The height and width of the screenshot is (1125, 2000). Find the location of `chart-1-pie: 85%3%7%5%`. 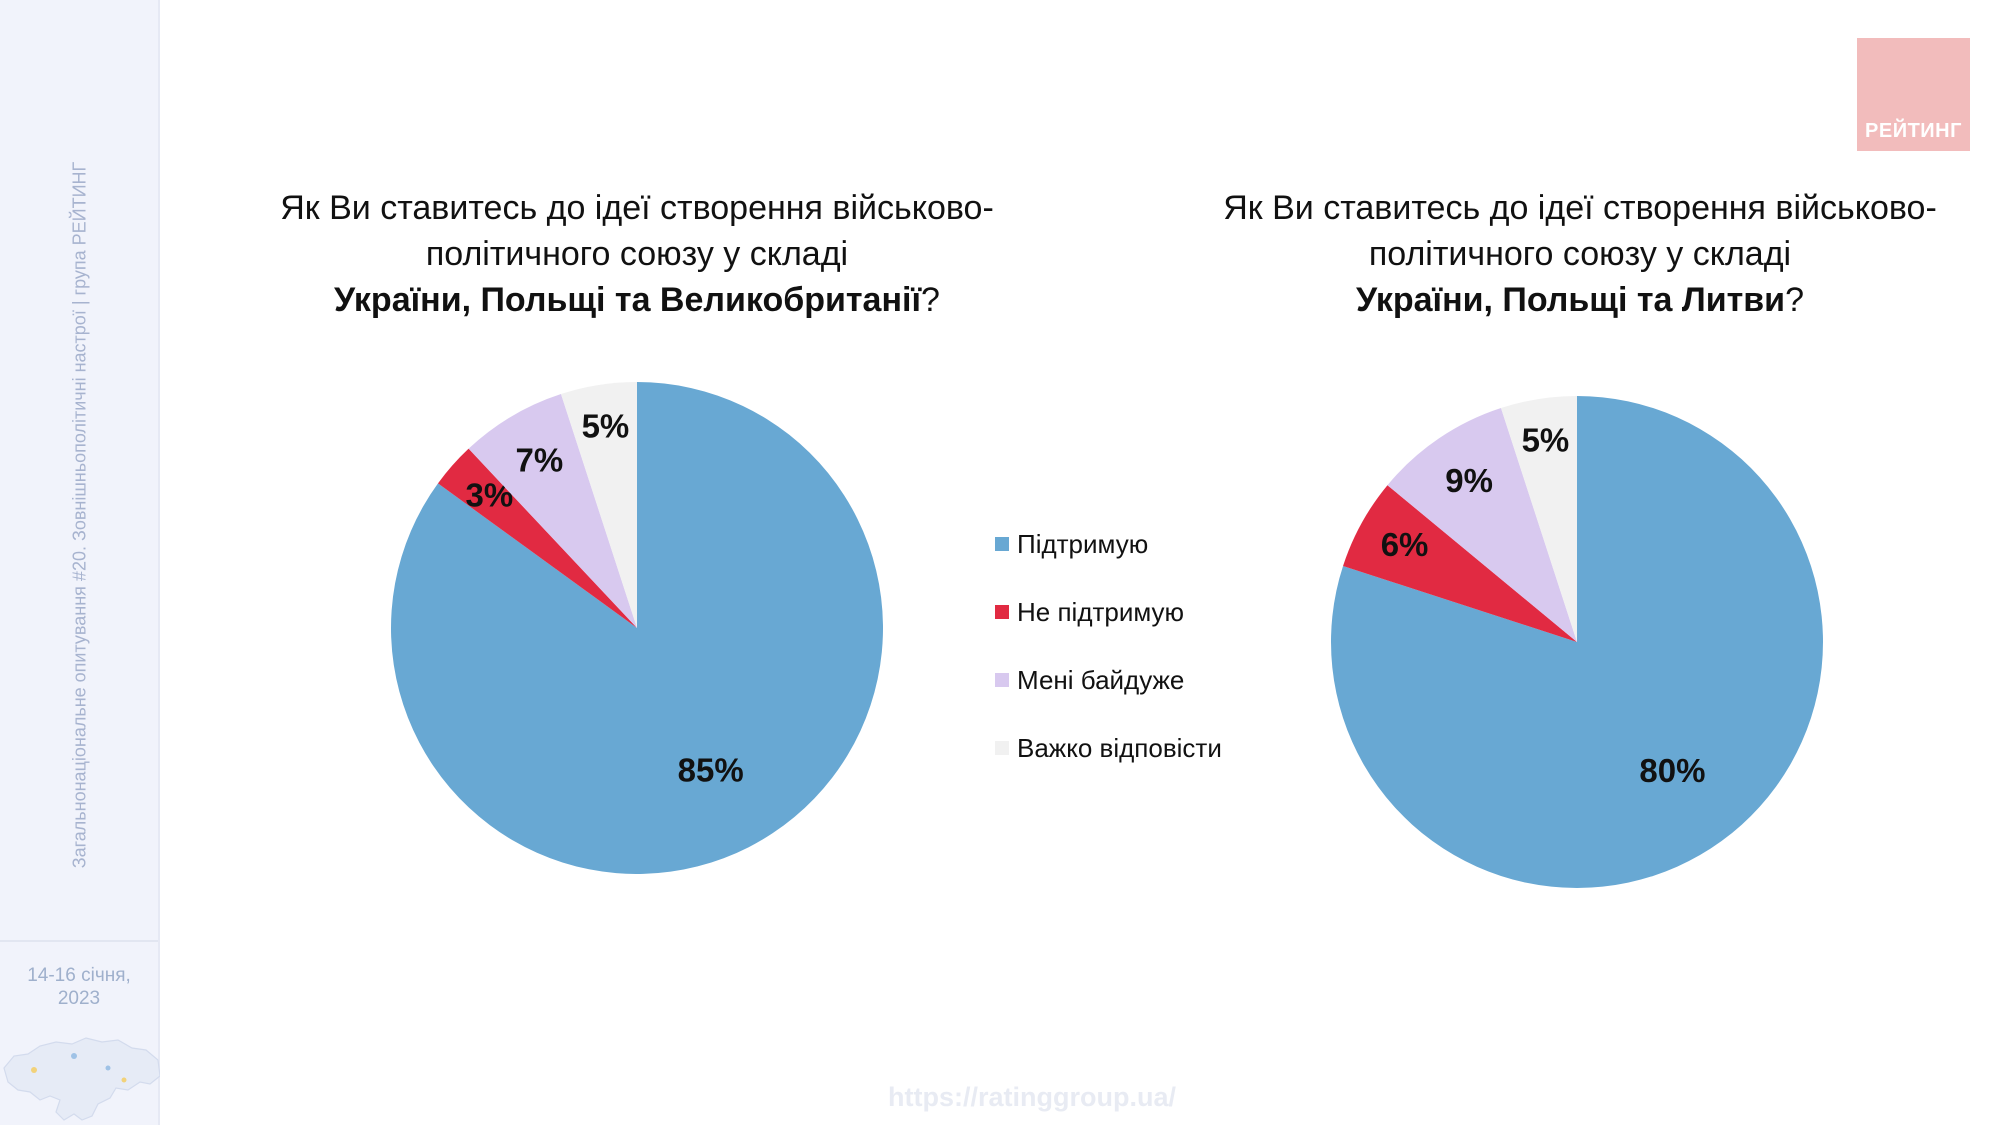

chart-1-pie: 85%3%7%5% is located at coordinates (637, 628).